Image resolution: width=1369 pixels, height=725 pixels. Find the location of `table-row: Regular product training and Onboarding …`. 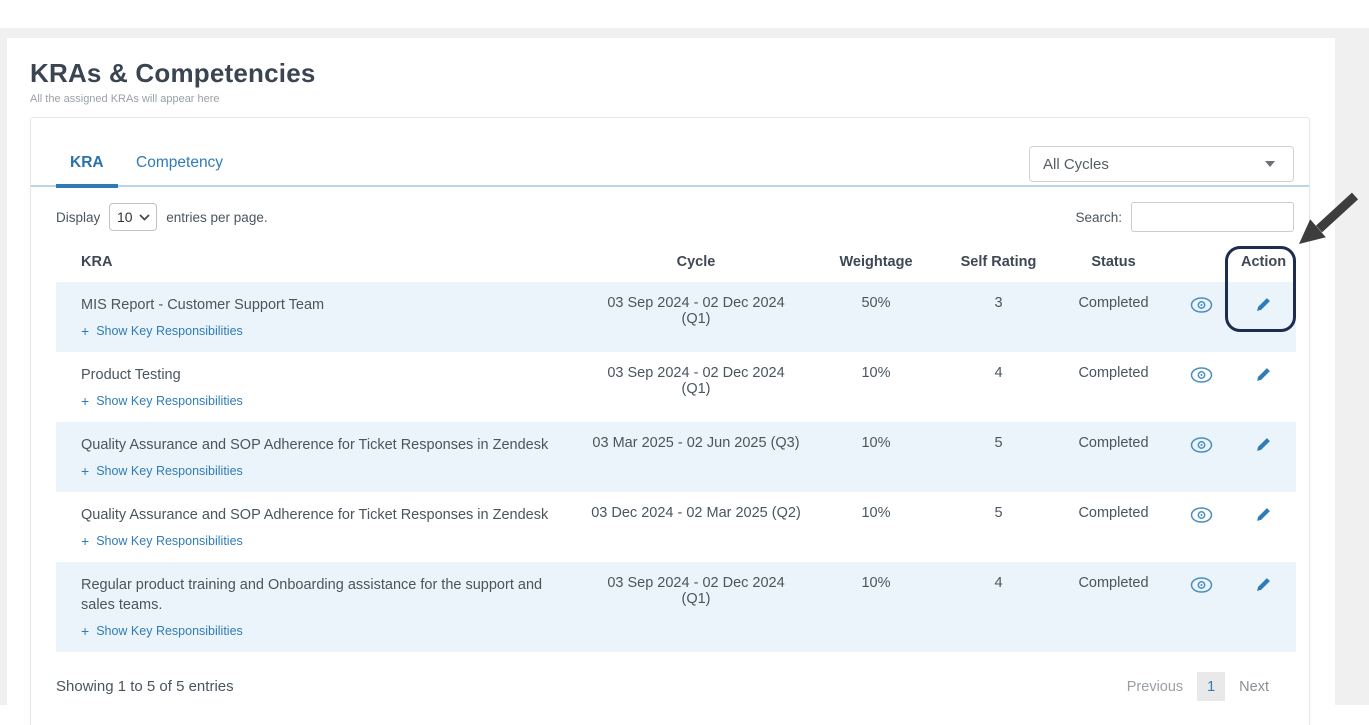

table-row: Regular product training and Onboarding … is located at coordinates (676, 607).